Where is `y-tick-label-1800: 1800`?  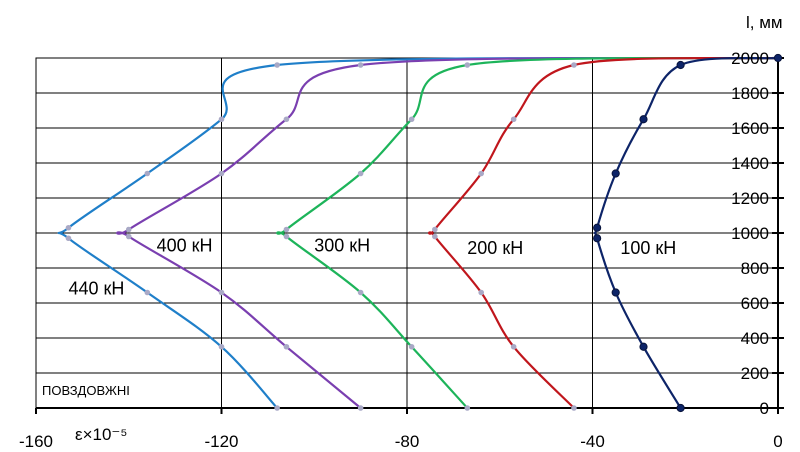
y-tick-label-1800: 1800 is located at coordinates (750, 93).